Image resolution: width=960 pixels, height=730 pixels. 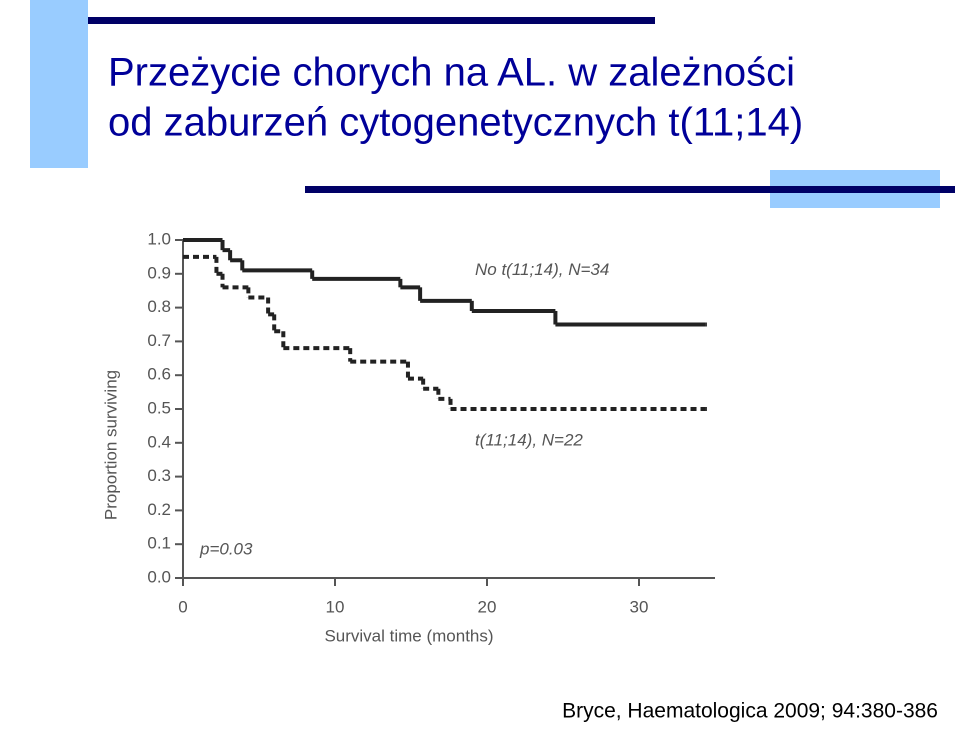 I want to click on y-axis-label: Proportion surviving, so click(x=110, y=445).